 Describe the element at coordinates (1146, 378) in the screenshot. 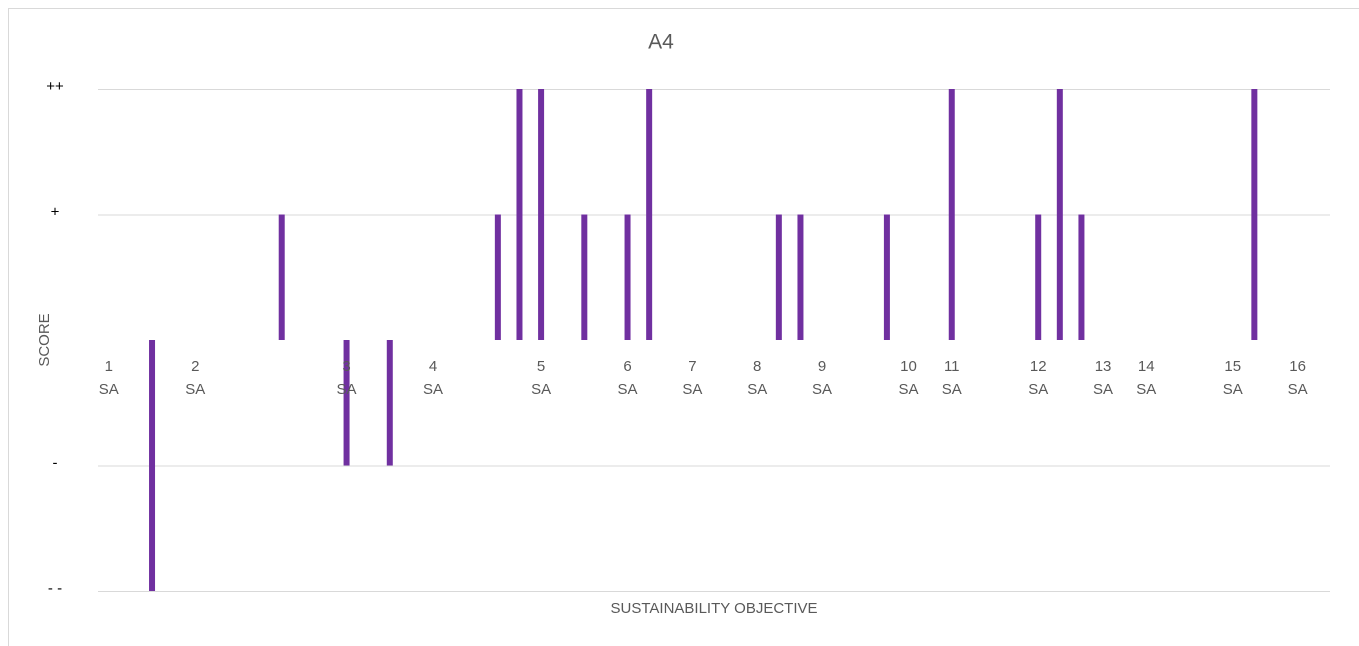

I see `x-tick-label: 14 SA` at that location.